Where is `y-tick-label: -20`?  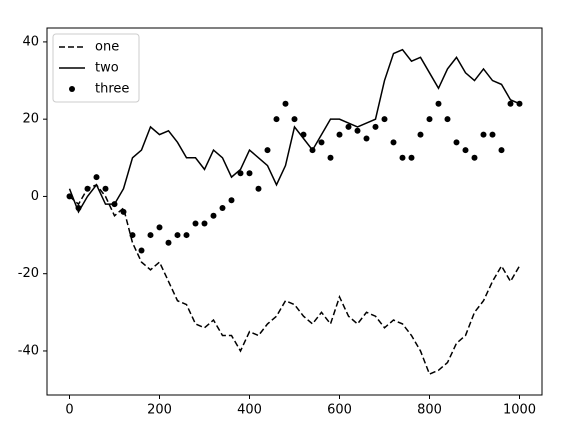
y-tick-label: -20 is located at coordinates (28, 273).